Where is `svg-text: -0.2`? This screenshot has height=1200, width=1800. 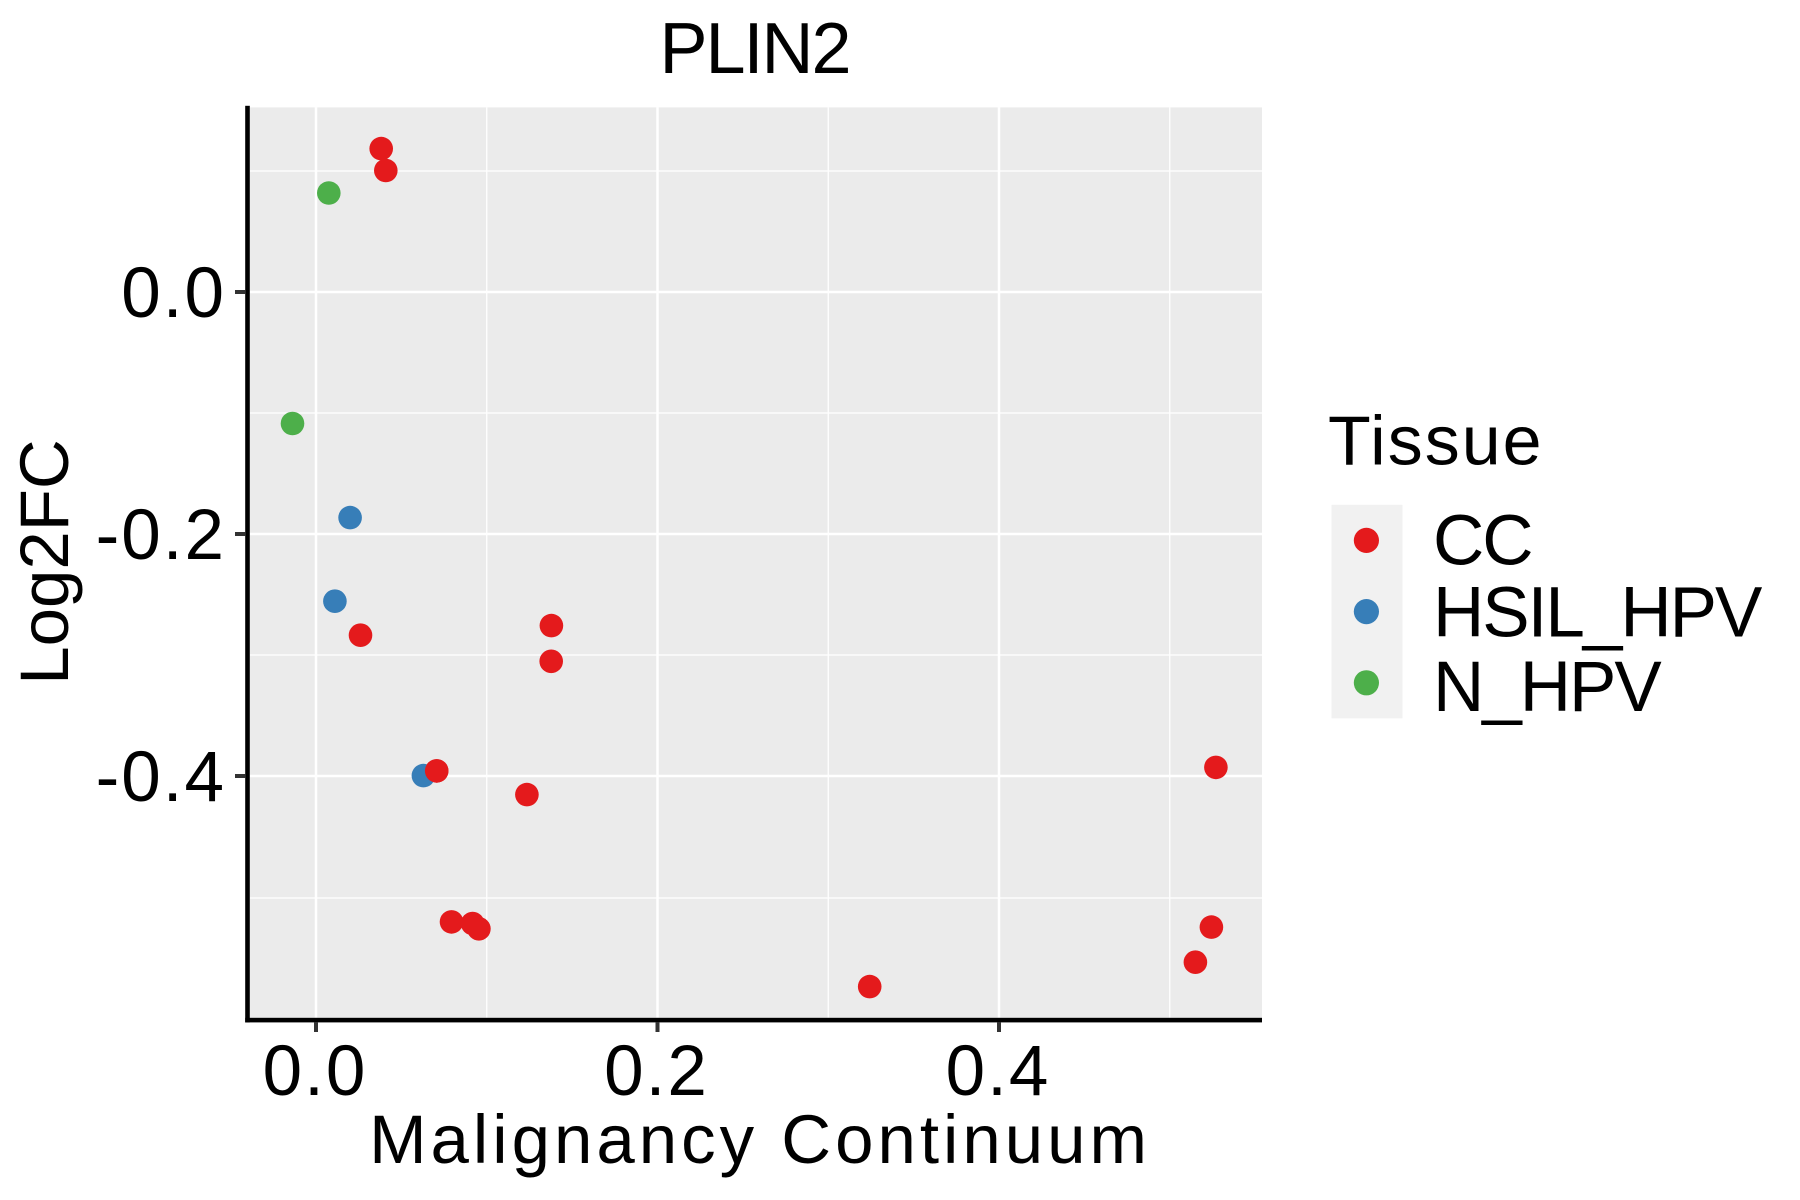 svg-text: -0.2 is located at coordinates (161, 535).